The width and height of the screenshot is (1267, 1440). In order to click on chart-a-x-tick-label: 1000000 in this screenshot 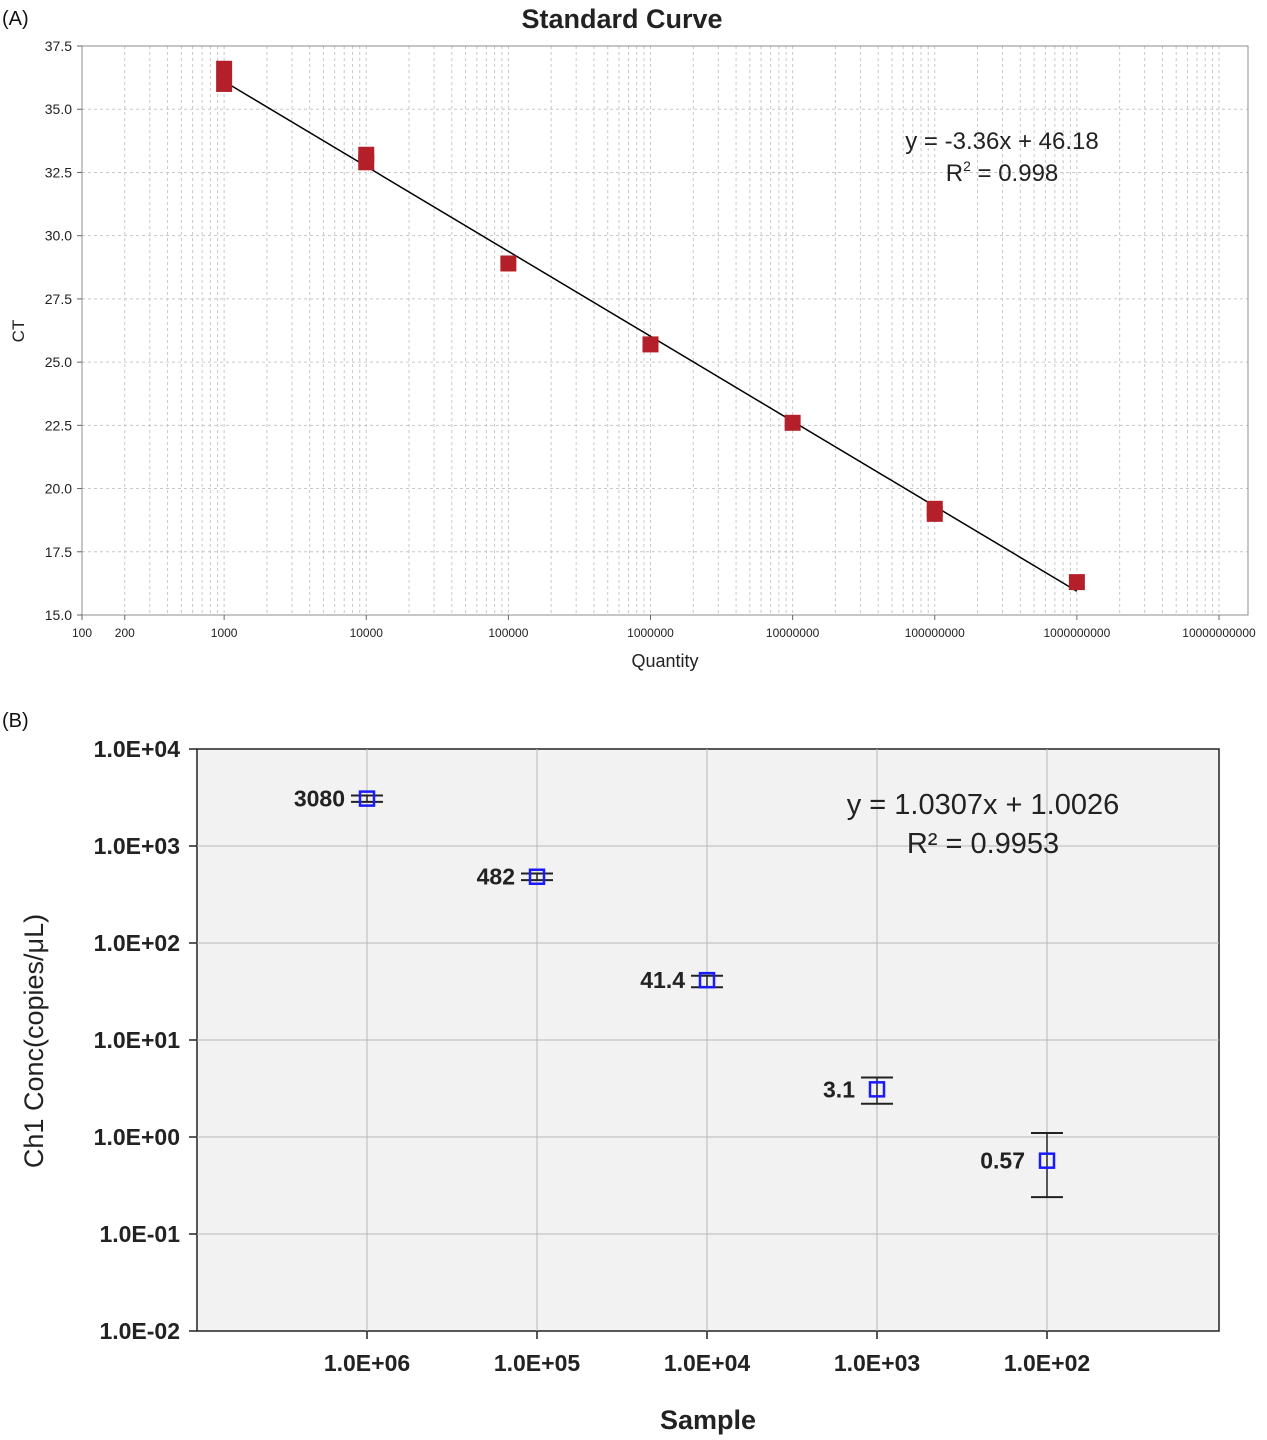, I will do `click(650, 633)`.